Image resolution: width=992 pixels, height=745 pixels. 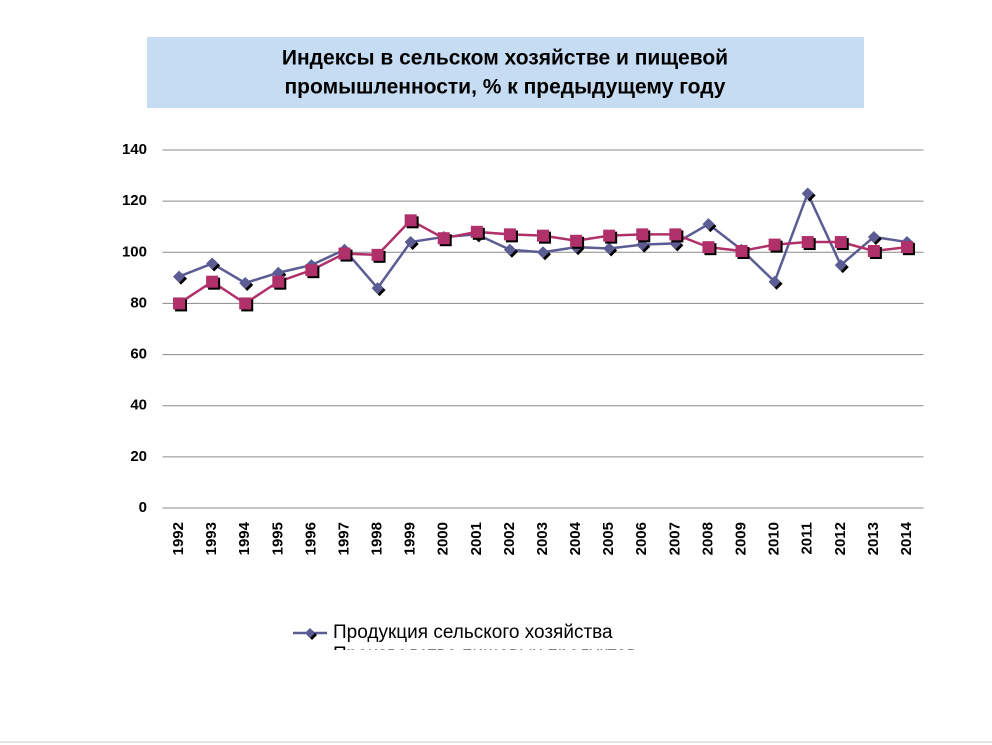 I want to click on y-tick-label: 120, so click(x=134, y=200).